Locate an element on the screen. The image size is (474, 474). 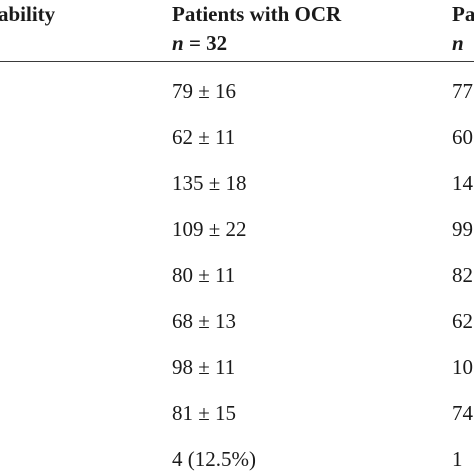
header-divider is located at coordinates (237, 61).